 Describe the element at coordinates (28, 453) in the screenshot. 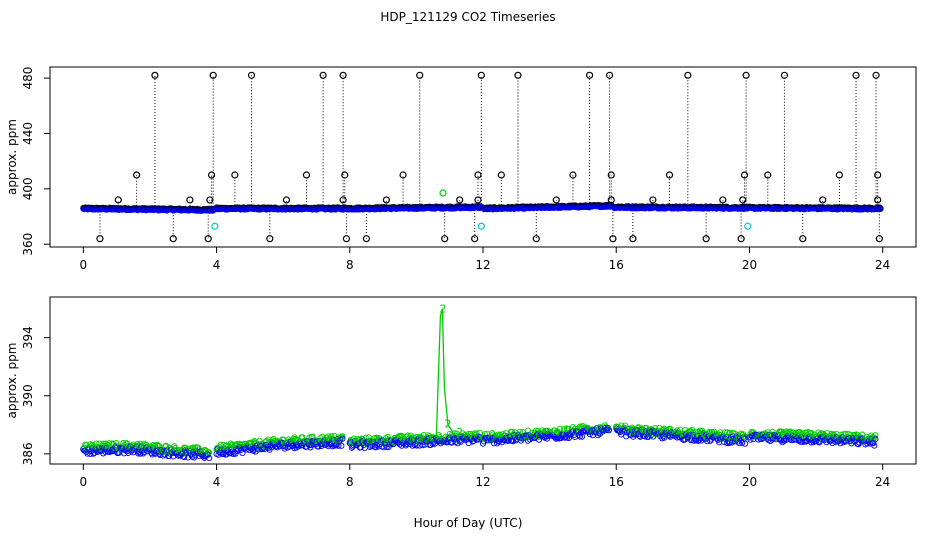

I see `y-tick-label: 386` at that location.